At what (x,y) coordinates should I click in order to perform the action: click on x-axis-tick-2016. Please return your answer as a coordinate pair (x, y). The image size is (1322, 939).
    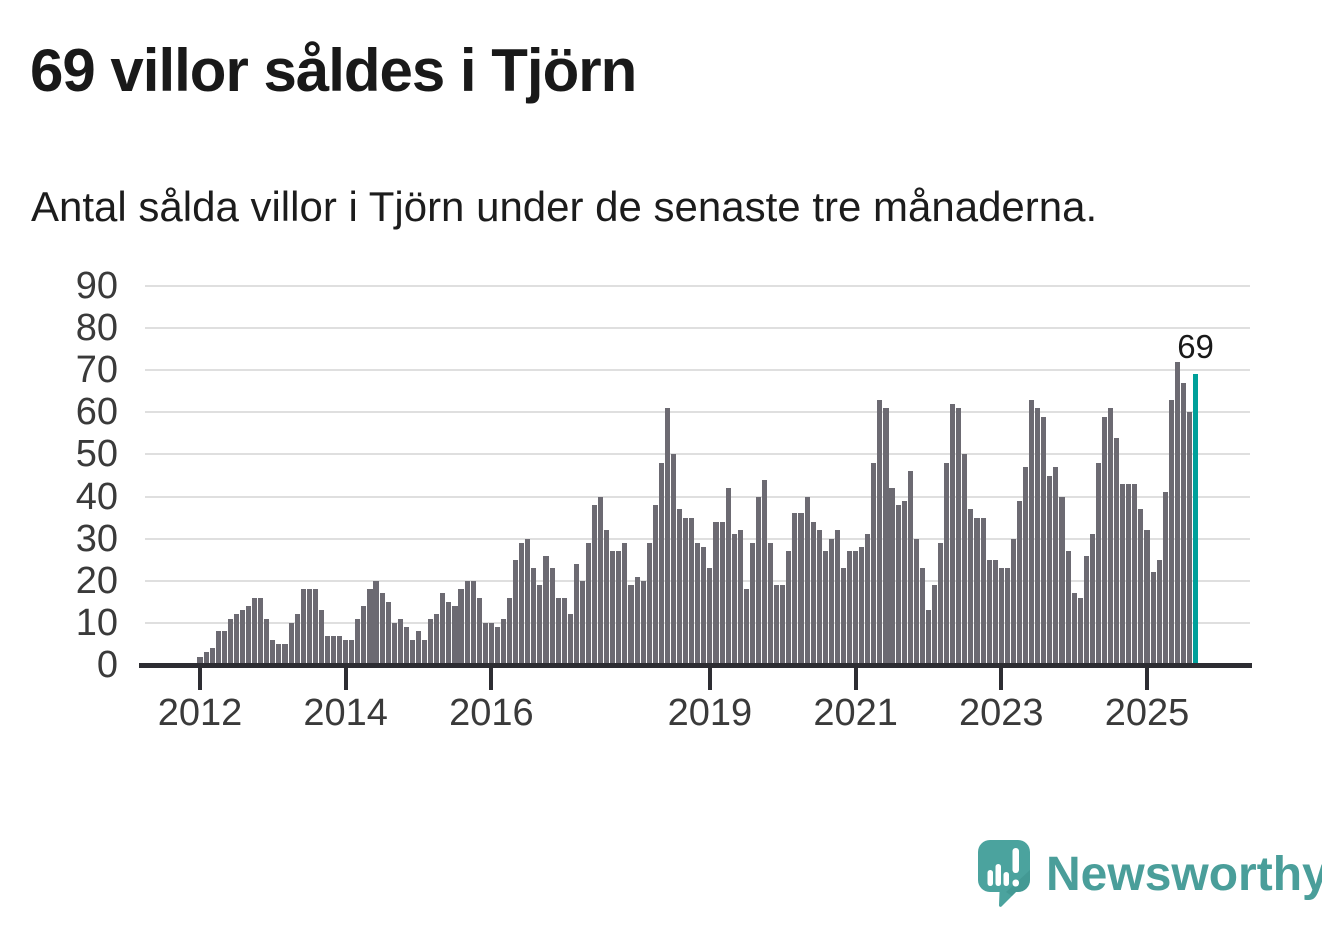
    Looking at the image, I should click on (491, 678).